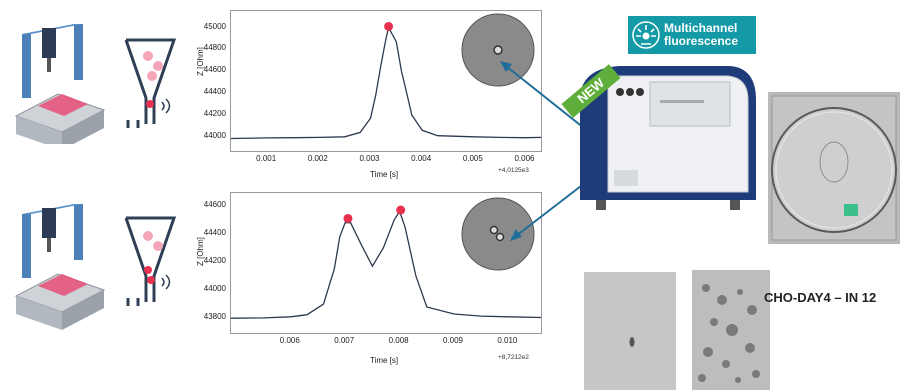  I want to click on single-cell-droplet-image, so click(498, 50).